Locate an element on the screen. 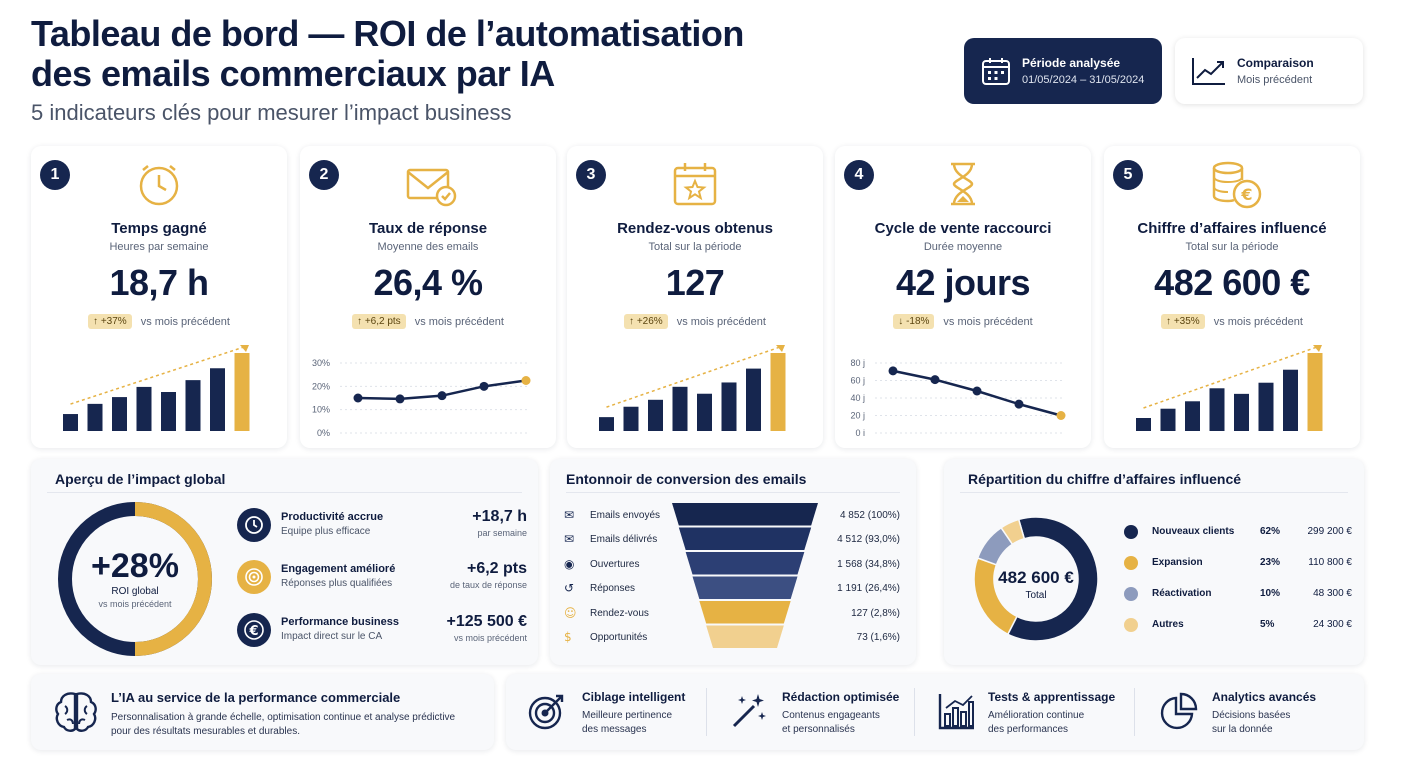  coins-euro-icon: € is located at coordinates (1237, 185).